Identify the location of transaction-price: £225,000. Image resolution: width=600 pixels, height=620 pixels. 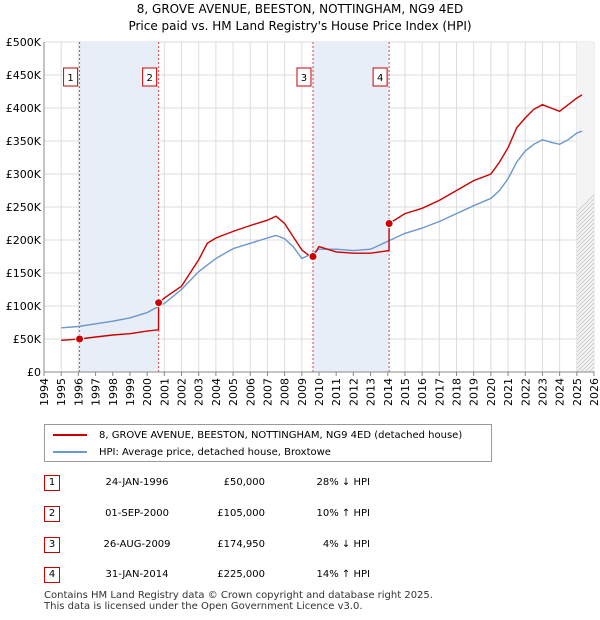
(241, 574).